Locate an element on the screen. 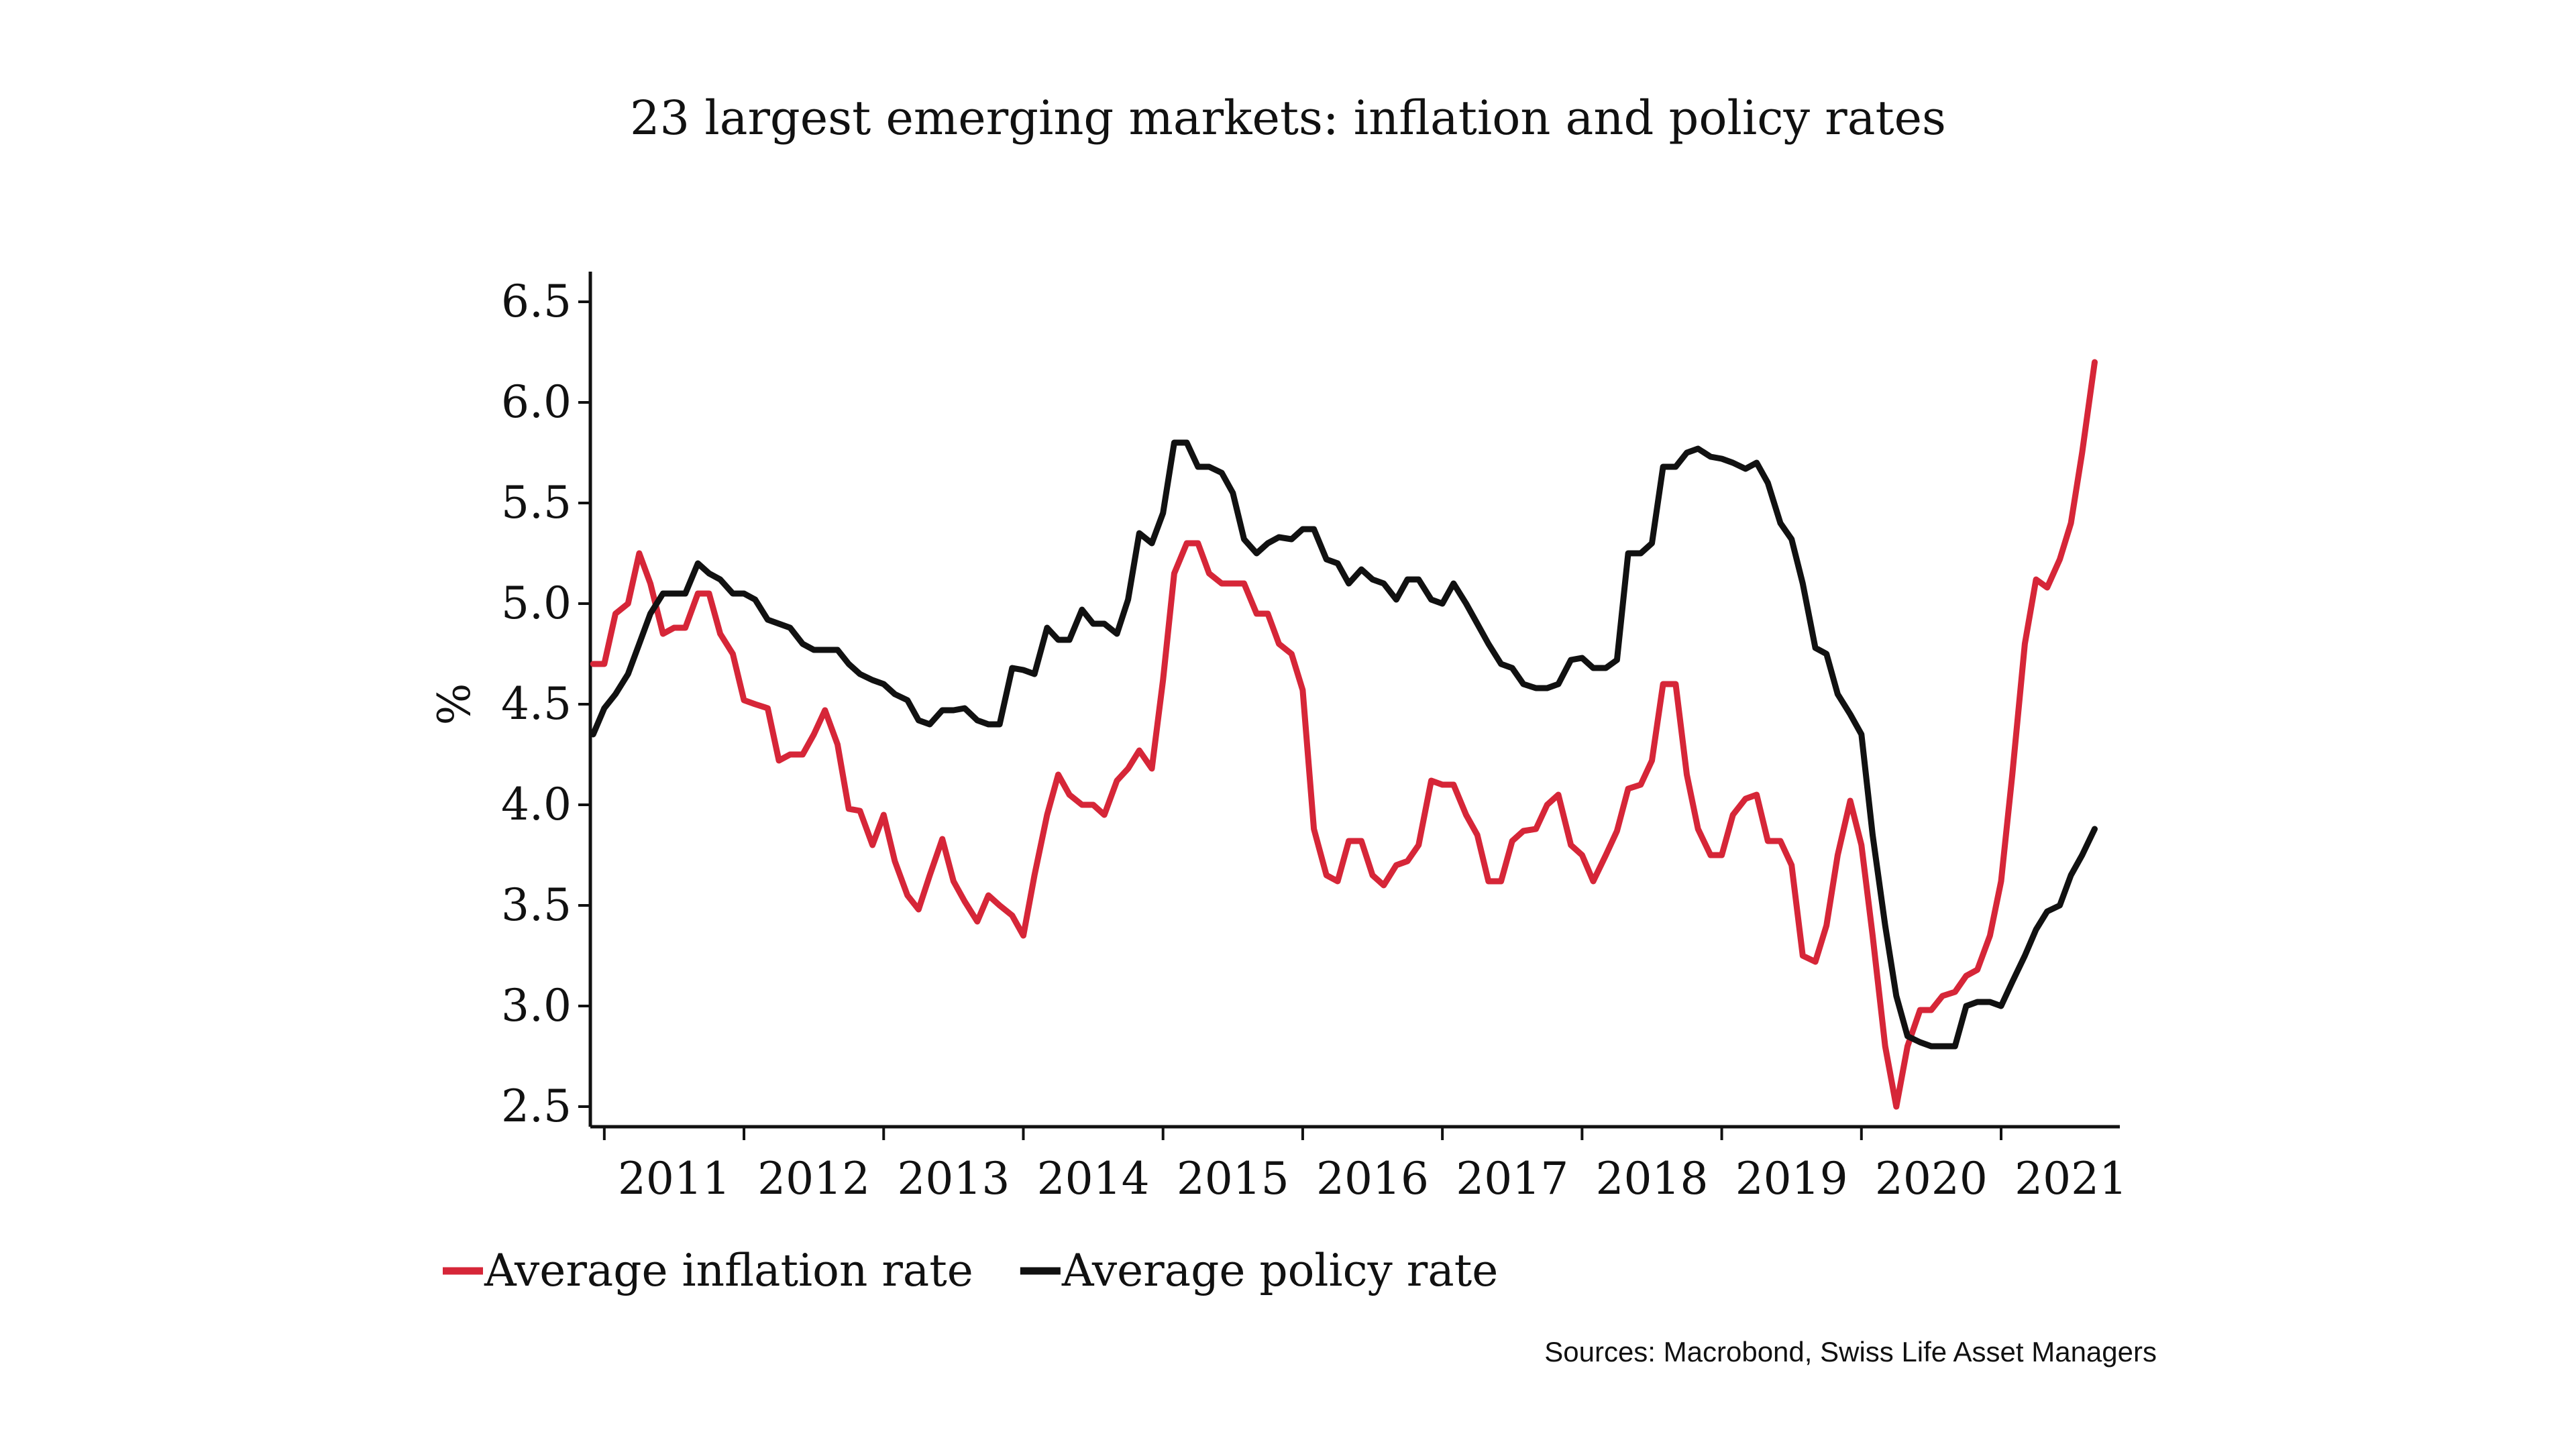 The width and height of the screenshot is (2576, 1452). y-tick-label: 4.5 is located at coordinates (536, 704).